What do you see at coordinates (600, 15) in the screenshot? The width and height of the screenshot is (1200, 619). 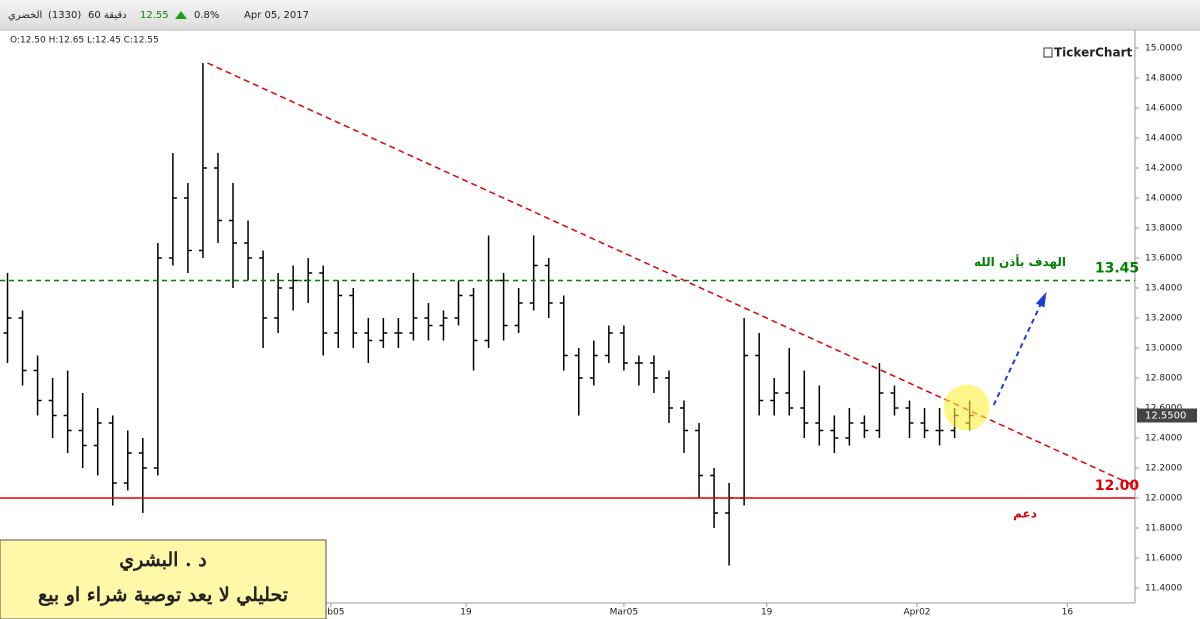 I see `header-bar` at bounding box center [600, 15].